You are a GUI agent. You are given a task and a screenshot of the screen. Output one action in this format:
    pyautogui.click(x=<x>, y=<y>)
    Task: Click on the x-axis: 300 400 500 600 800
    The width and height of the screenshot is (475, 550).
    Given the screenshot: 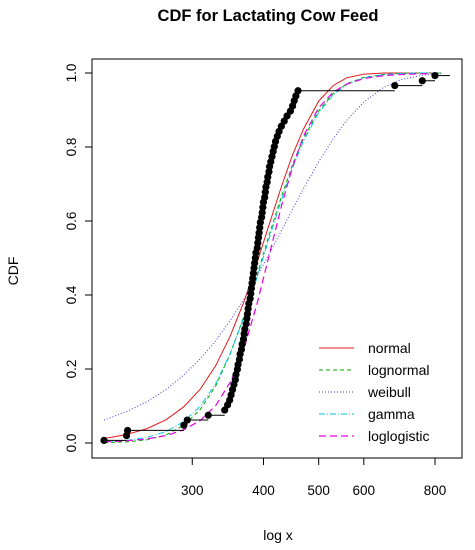 What is the action you would take?
    pyautogui.click(x=313, y=478)
    